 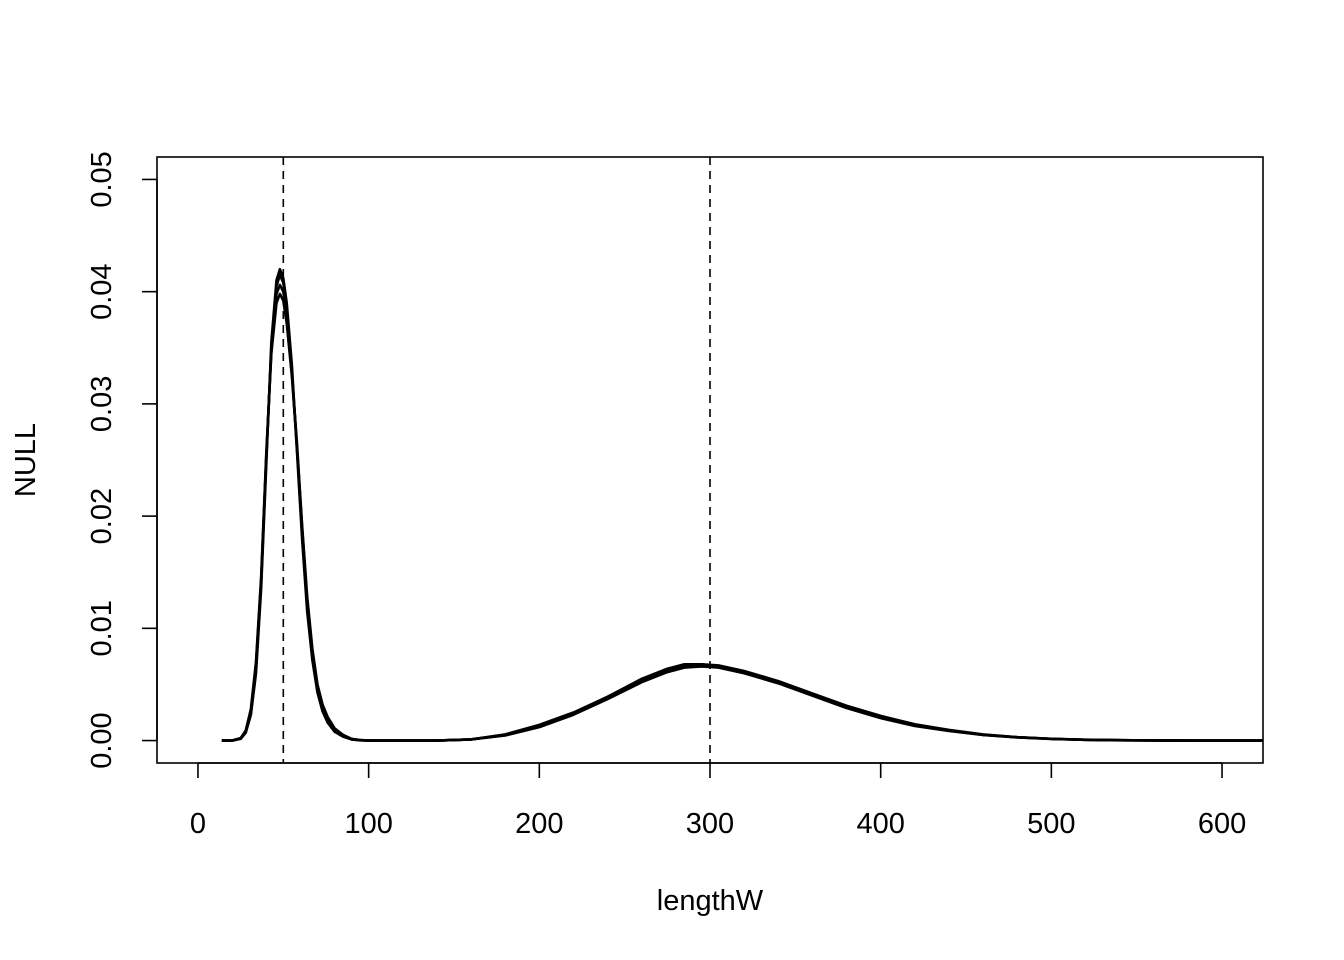 What do you see at coordinates (710, 824) in the screenshot?
I see `x-tick-label: 300` at bounding box center [710, 824].